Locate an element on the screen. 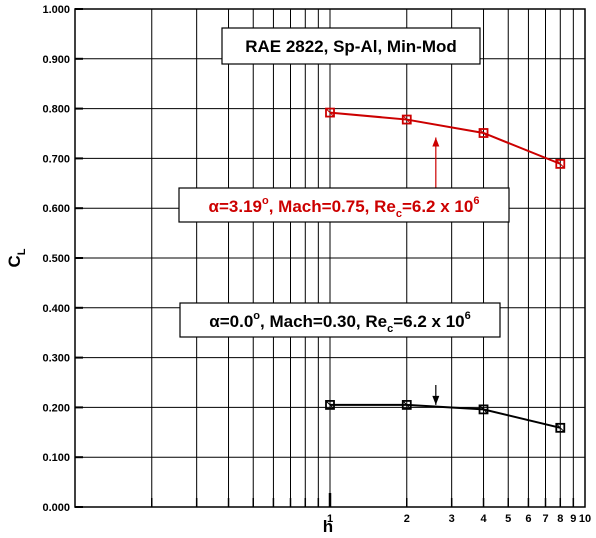 This screenshot has height=538, width=596. chart-title: RAE 2822, Sp-Al, Min-Mod is located at coordinates (351, 46).